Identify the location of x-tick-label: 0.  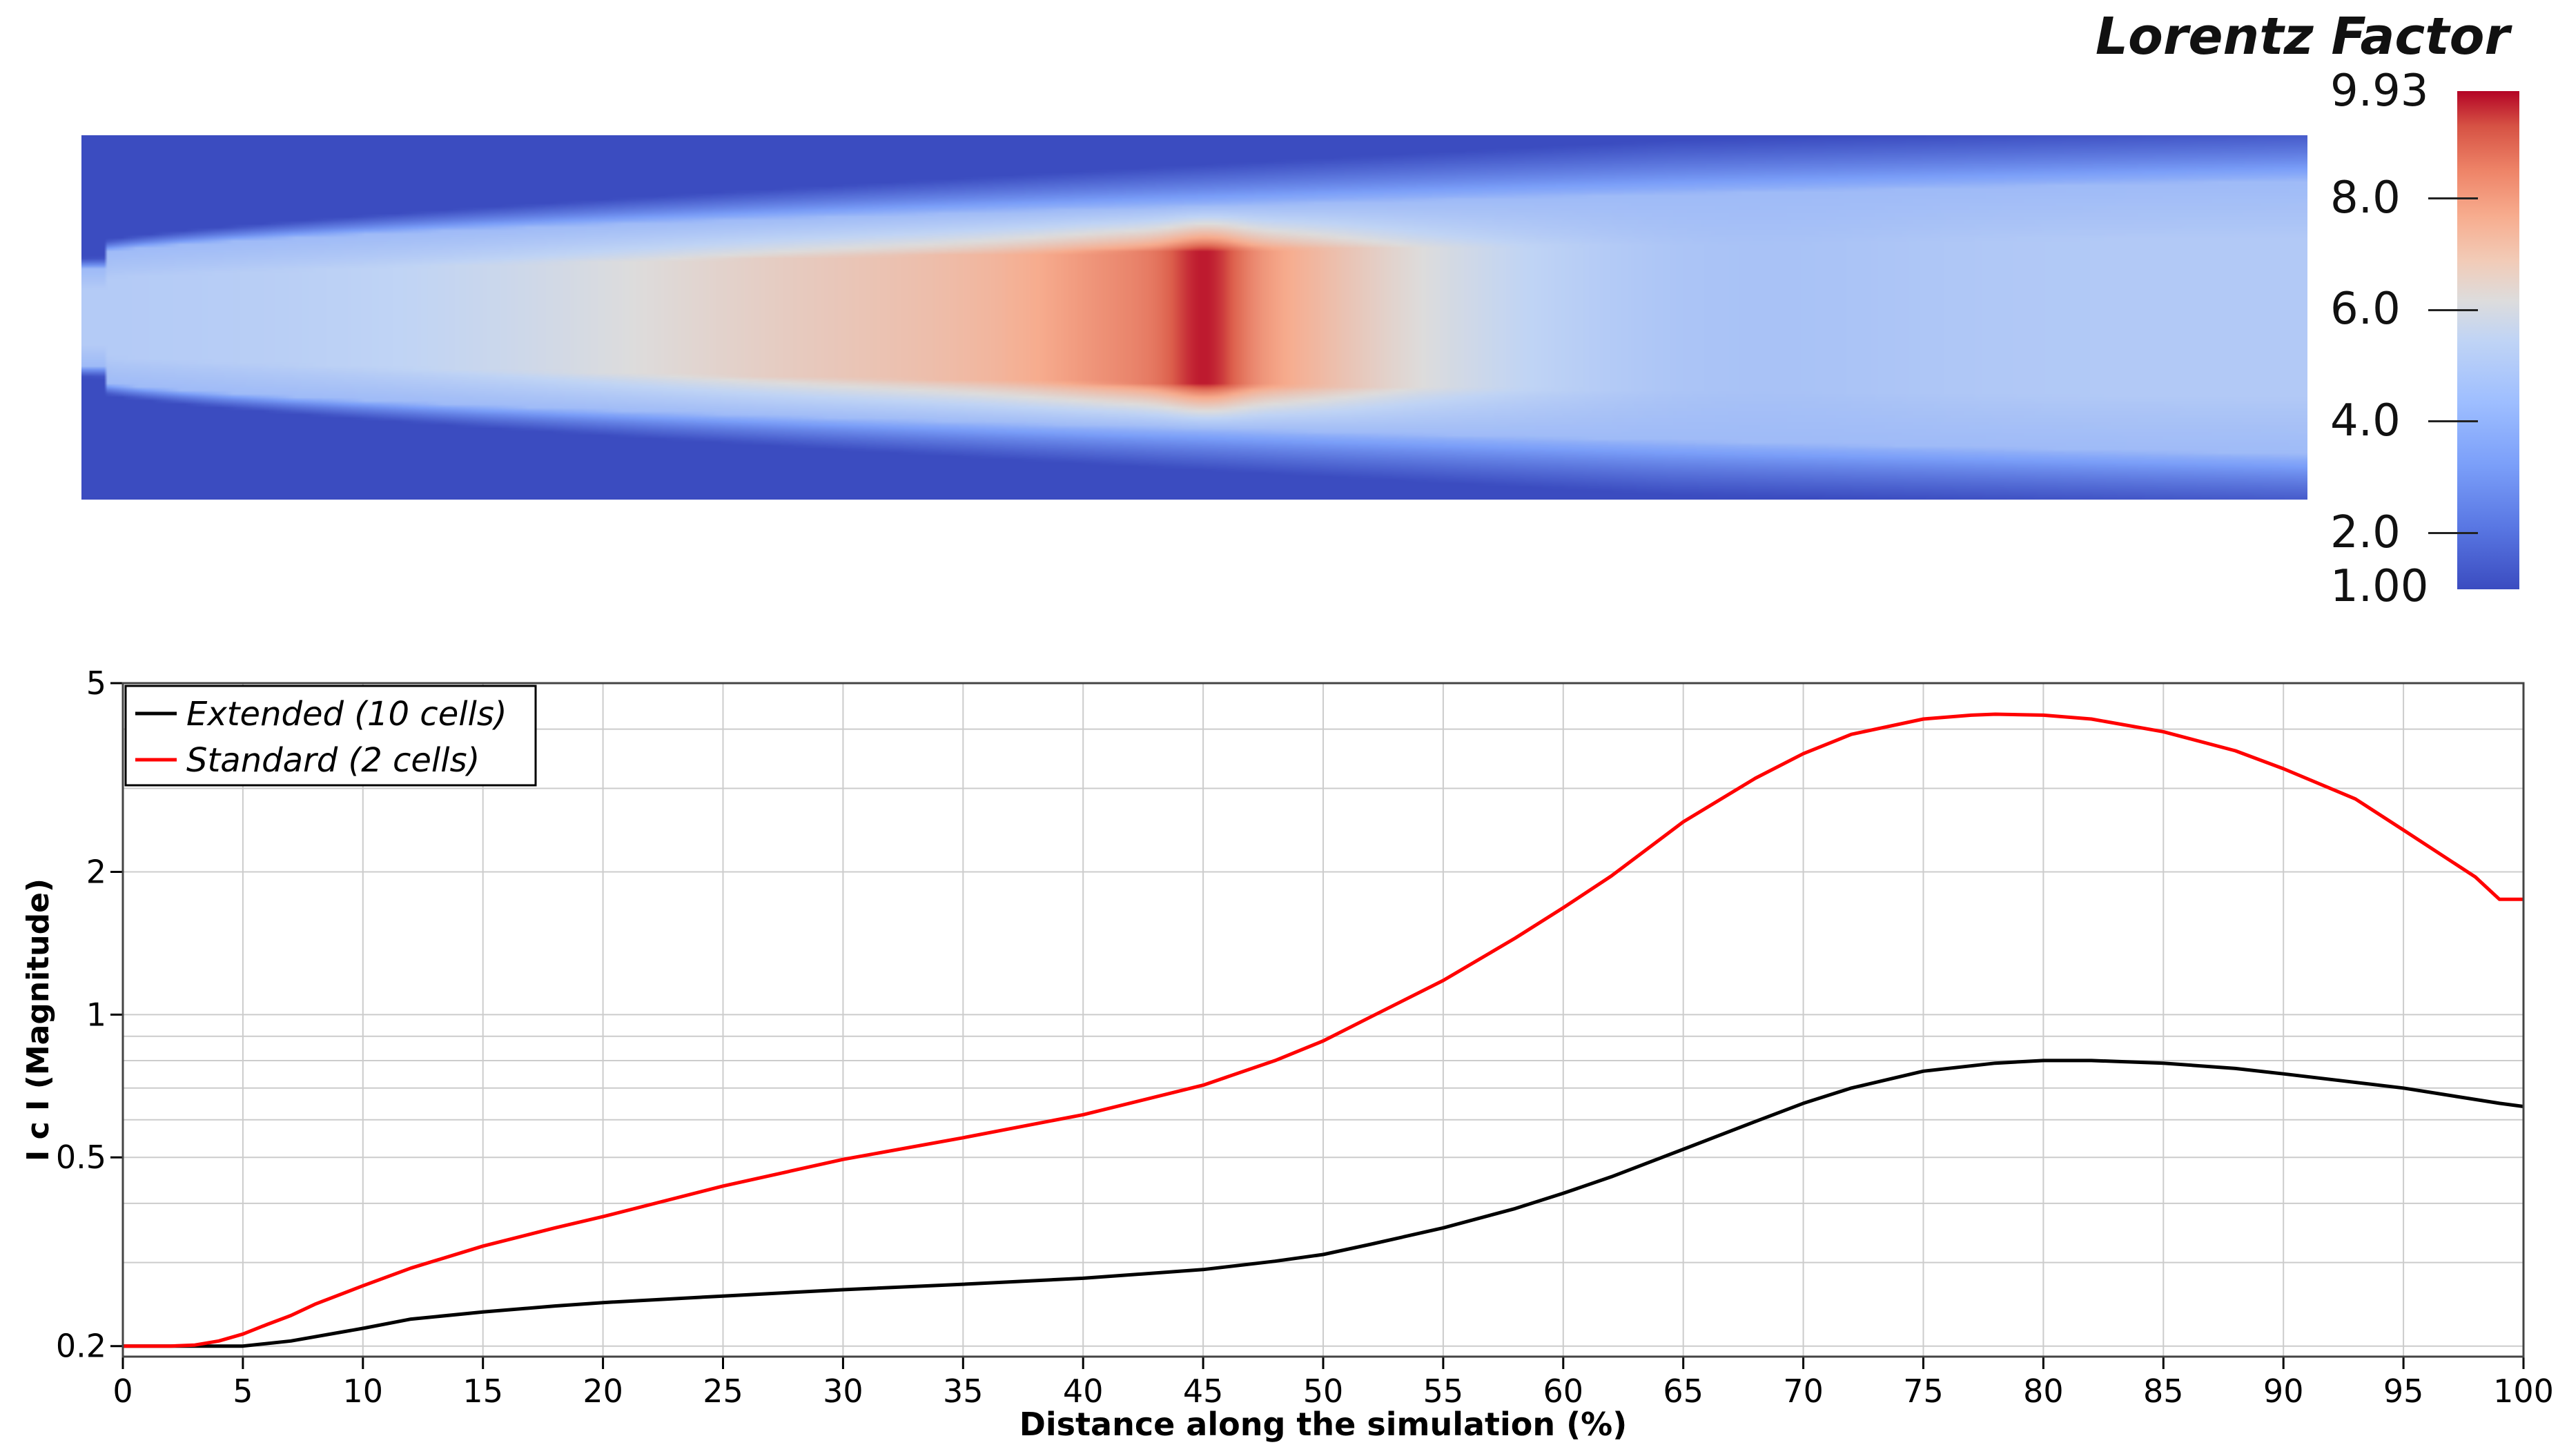
(123, 1391).